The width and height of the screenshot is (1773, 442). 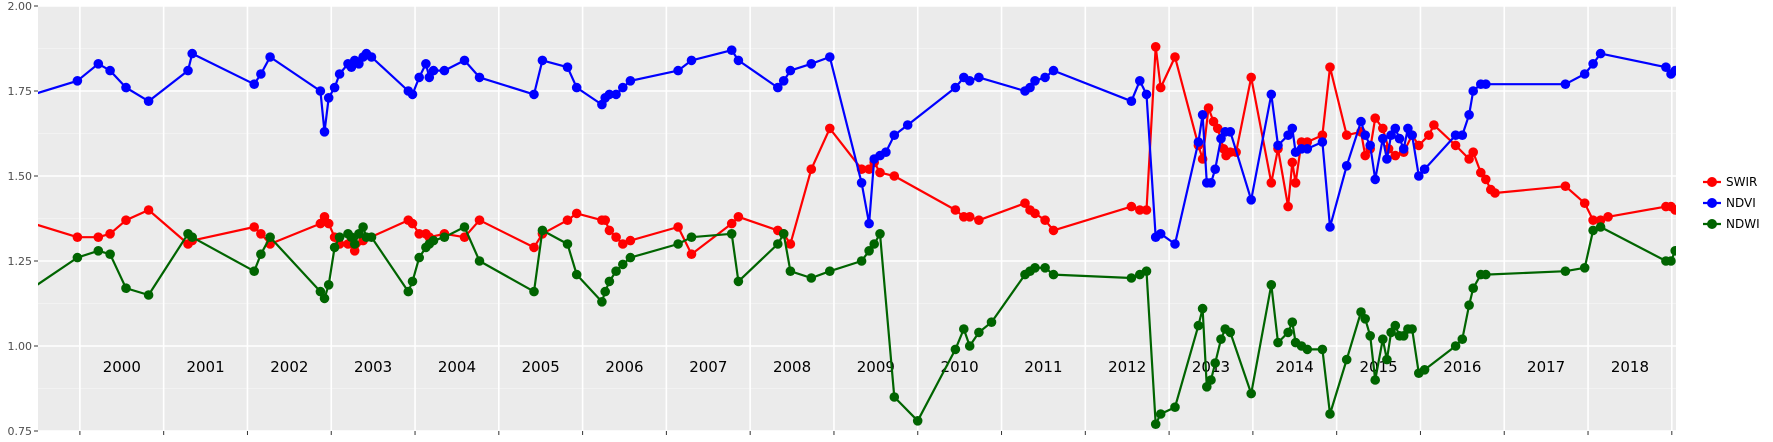 I want to click on year-label: 2014, so click(x=1295, y=367).